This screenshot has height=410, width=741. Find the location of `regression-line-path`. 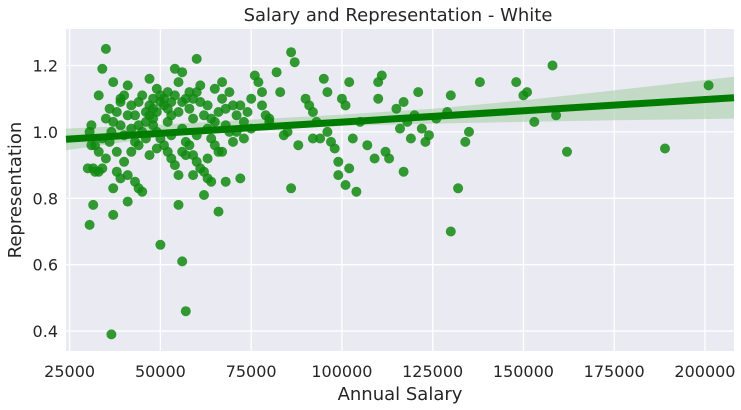

regression-line-path is located at coordinates (400, 118).